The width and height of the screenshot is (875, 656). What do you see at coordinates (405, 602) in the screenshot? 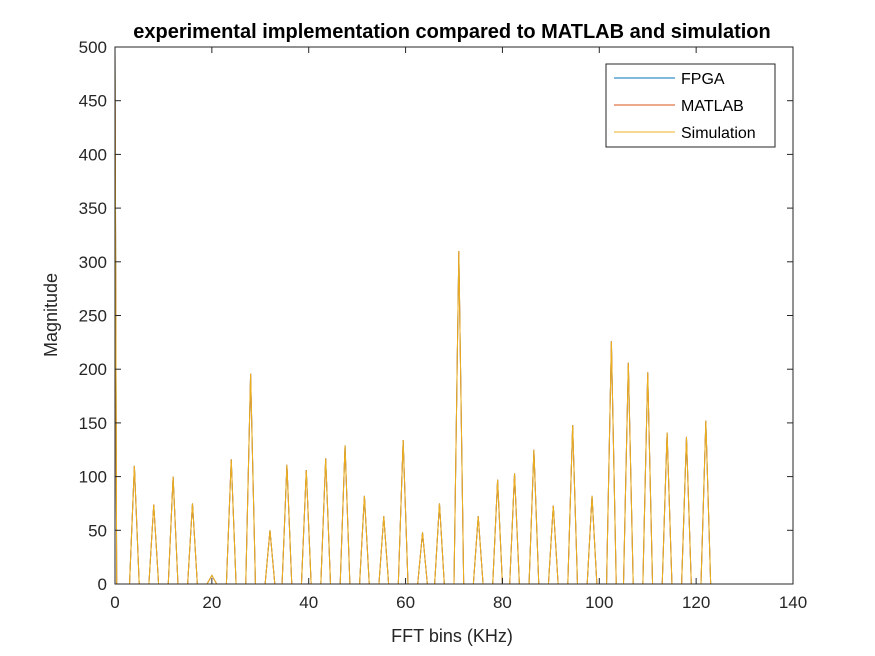
I see `x-tick-label: 60` at bounding box center [405, 602].